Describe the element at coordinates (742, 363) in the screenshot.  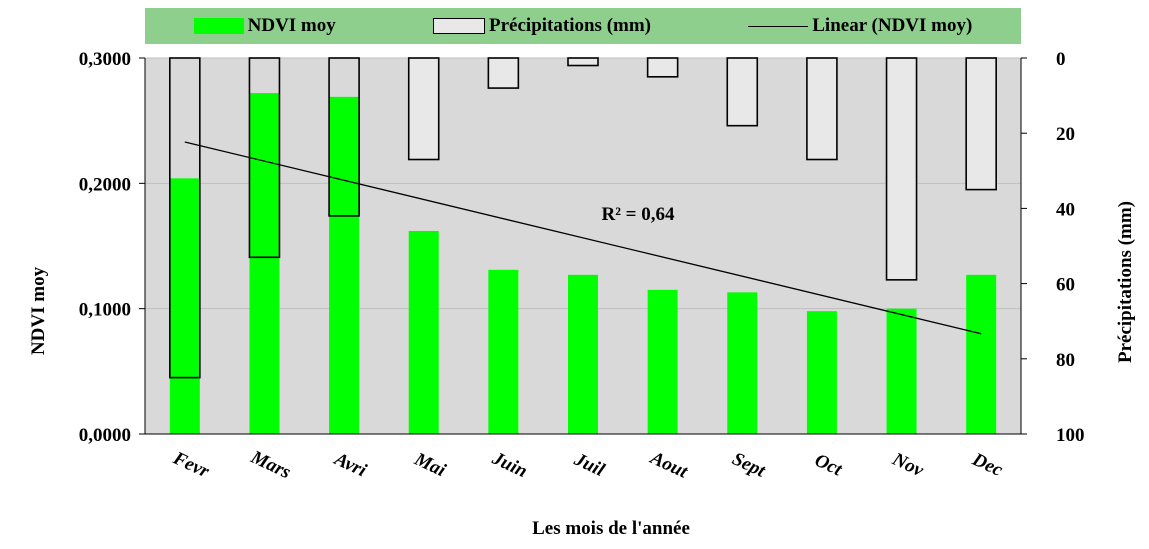
I see `bar-ndvi-sept` at that location.